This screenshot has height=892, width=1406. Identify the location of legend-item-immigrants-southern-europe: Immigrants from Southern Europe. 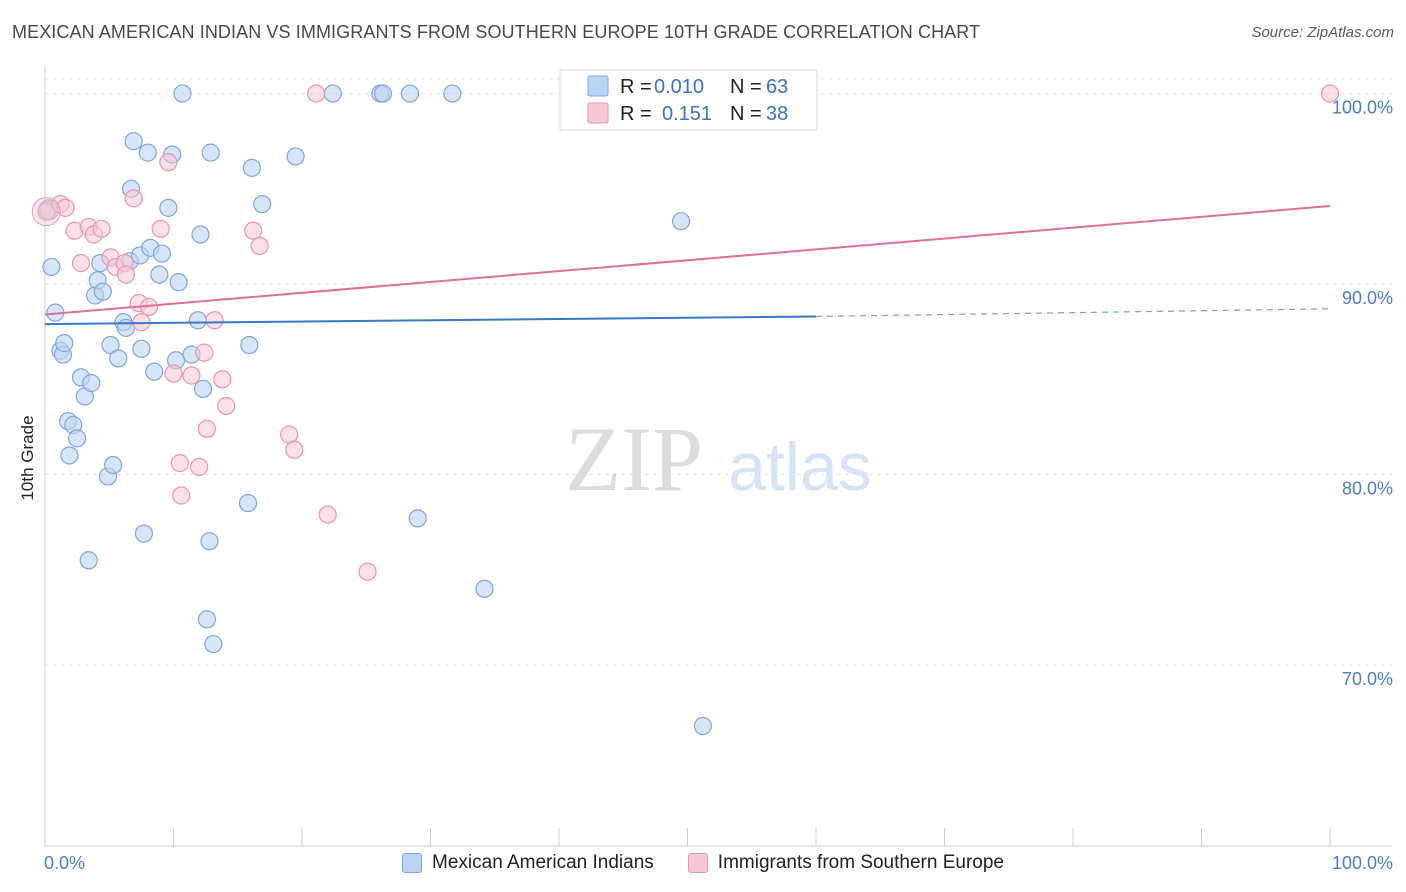
(845, 863).